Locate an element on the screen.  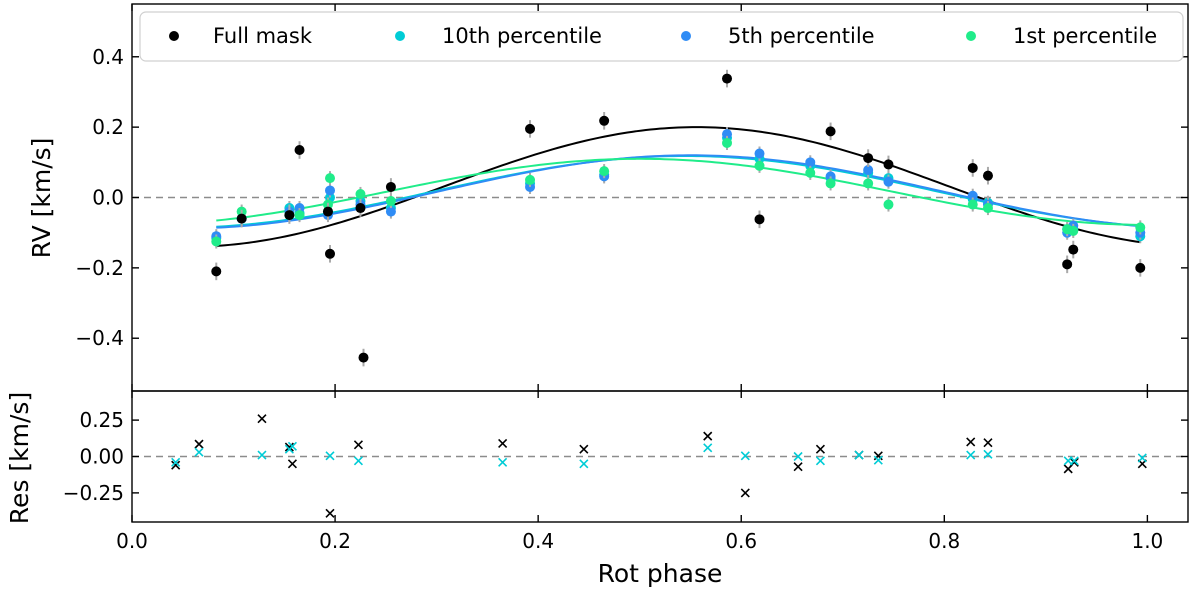
fit-curve-1st-percentile is located at coordinates (678, 191).